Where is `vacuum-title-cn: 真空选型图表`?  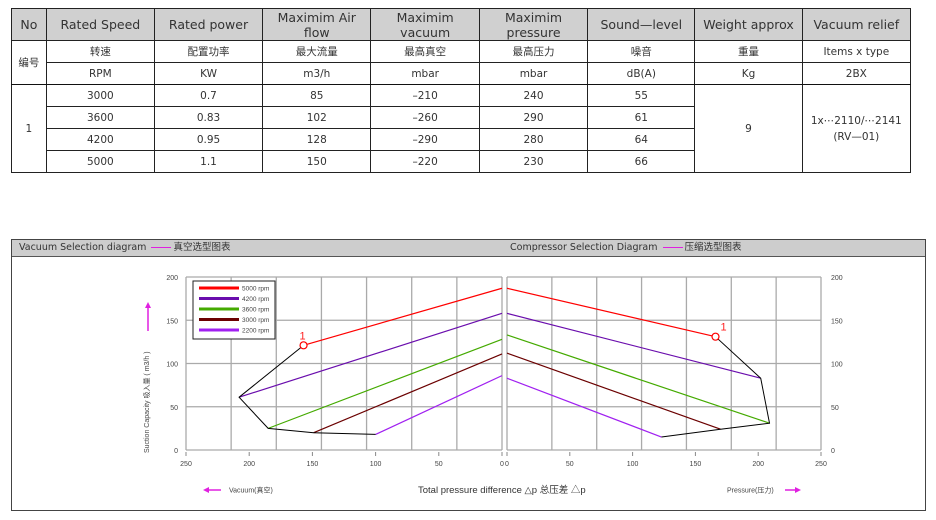
vacuum-title-cn: 真空选型图表 is located at coordinates (202, 247).